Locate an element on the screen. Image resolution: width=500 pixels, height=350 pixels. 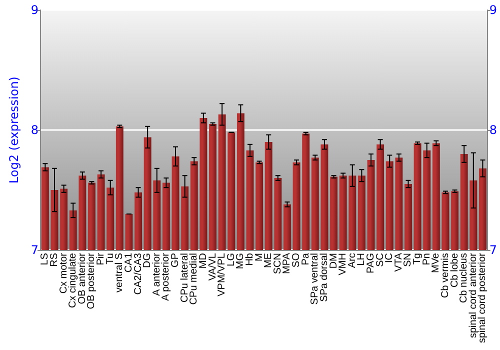
x-tick-label: Cb vermis is located at coordinates (445, 275).